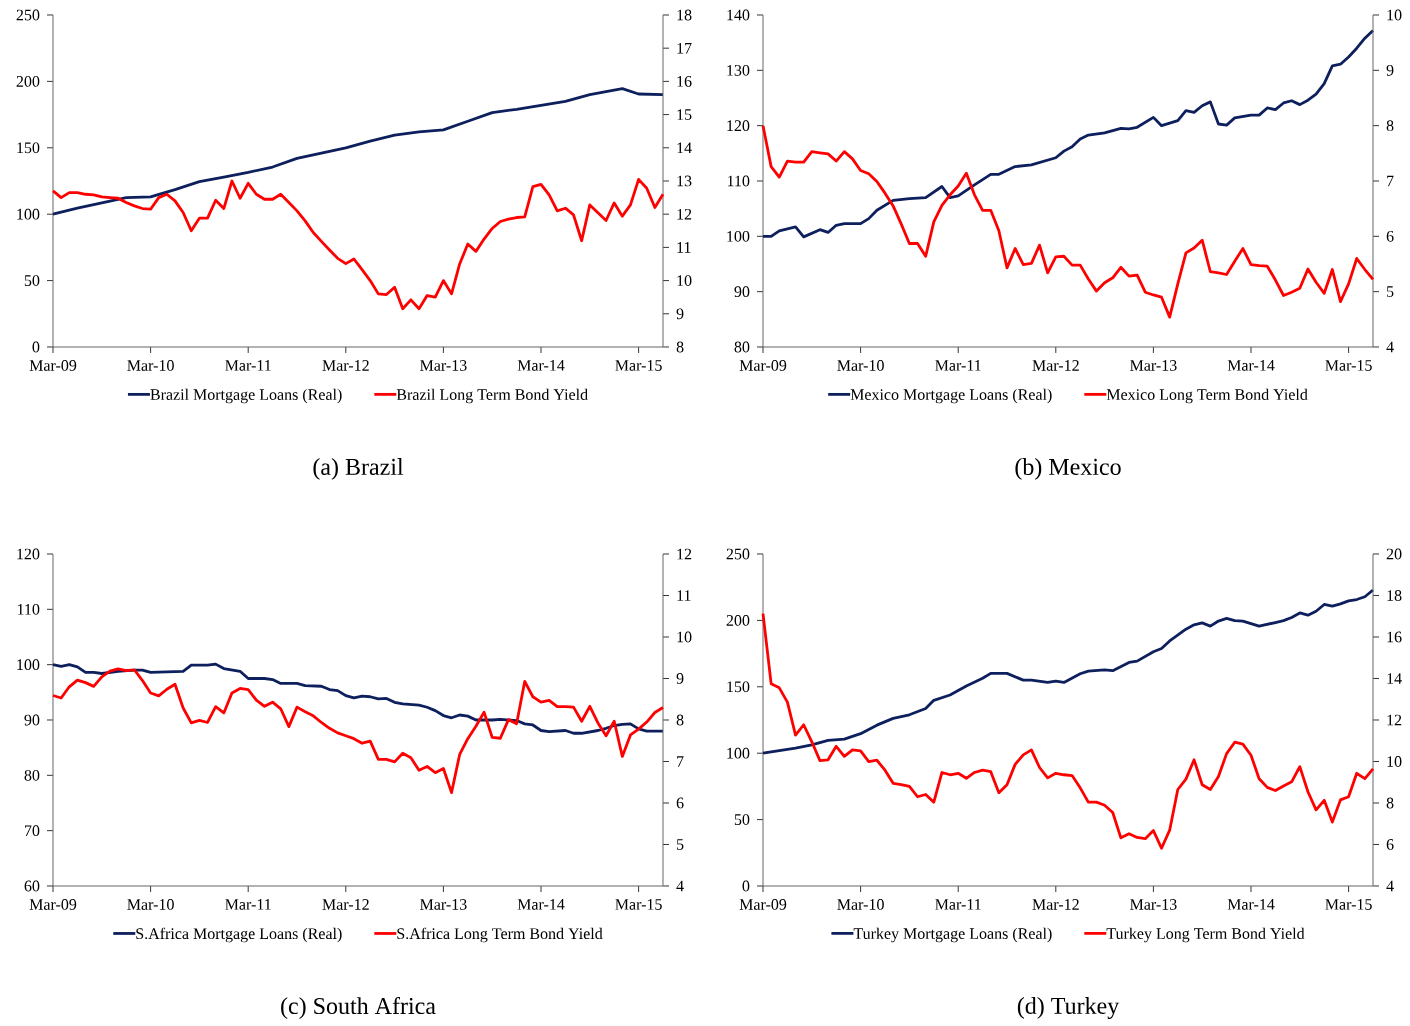 The image size is (1410, 1026). Describe the element at coordinates (358, 469) in the screenshot. I see `text: (a) Brazil` at that location.